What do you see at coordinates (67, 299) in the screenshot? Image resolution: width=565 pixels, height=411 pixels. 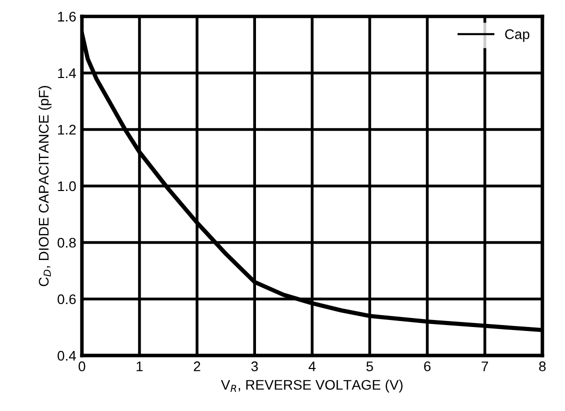 I see `y-tick-label: 0.6` at bounding box center [67, 299].